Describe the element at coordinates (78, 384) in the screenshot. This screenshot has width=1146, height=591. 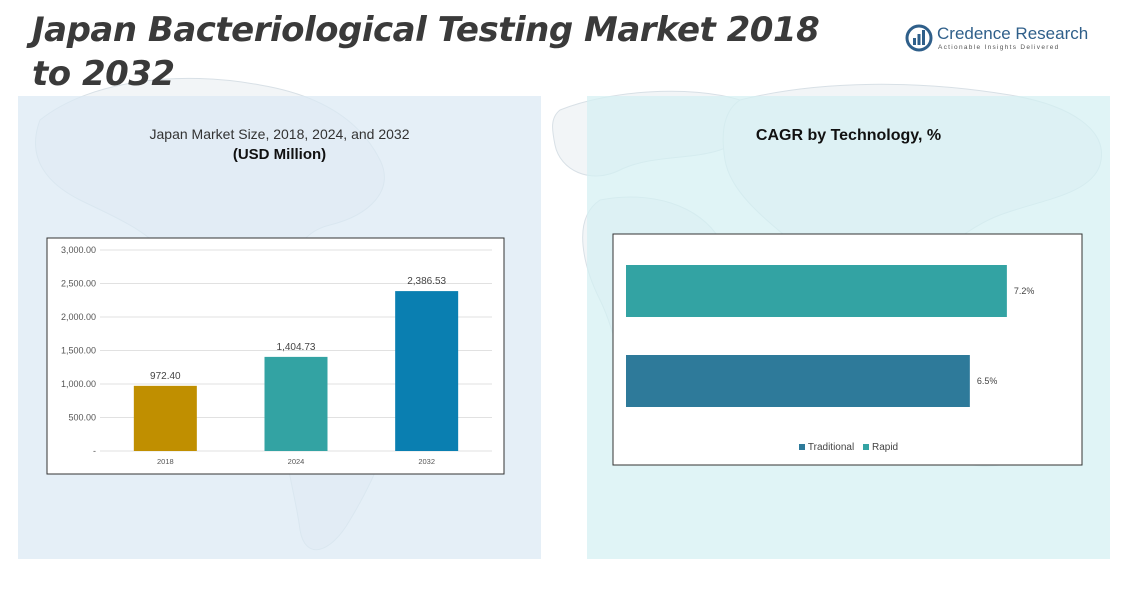
I see `y-tick-label: 1,000.00` at that location.